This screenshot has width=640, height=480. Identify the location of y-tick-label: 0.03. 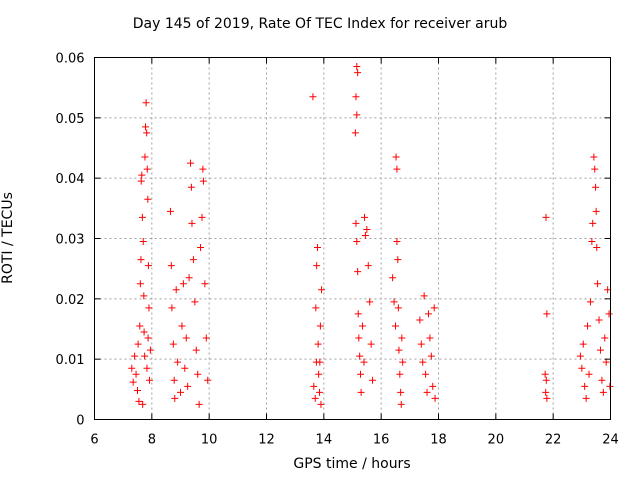
(70, 240).